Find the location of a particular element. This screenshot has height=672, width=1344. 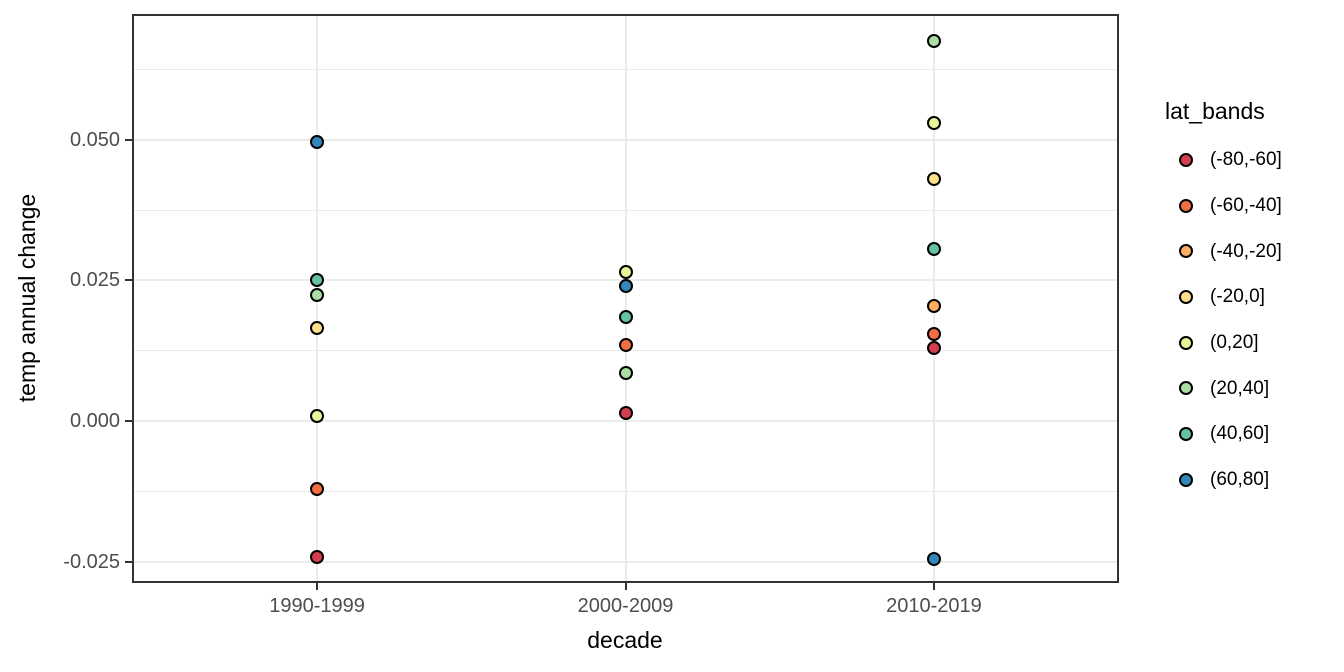

legend-item: (60,80] is located at coordinates (1223, 480).